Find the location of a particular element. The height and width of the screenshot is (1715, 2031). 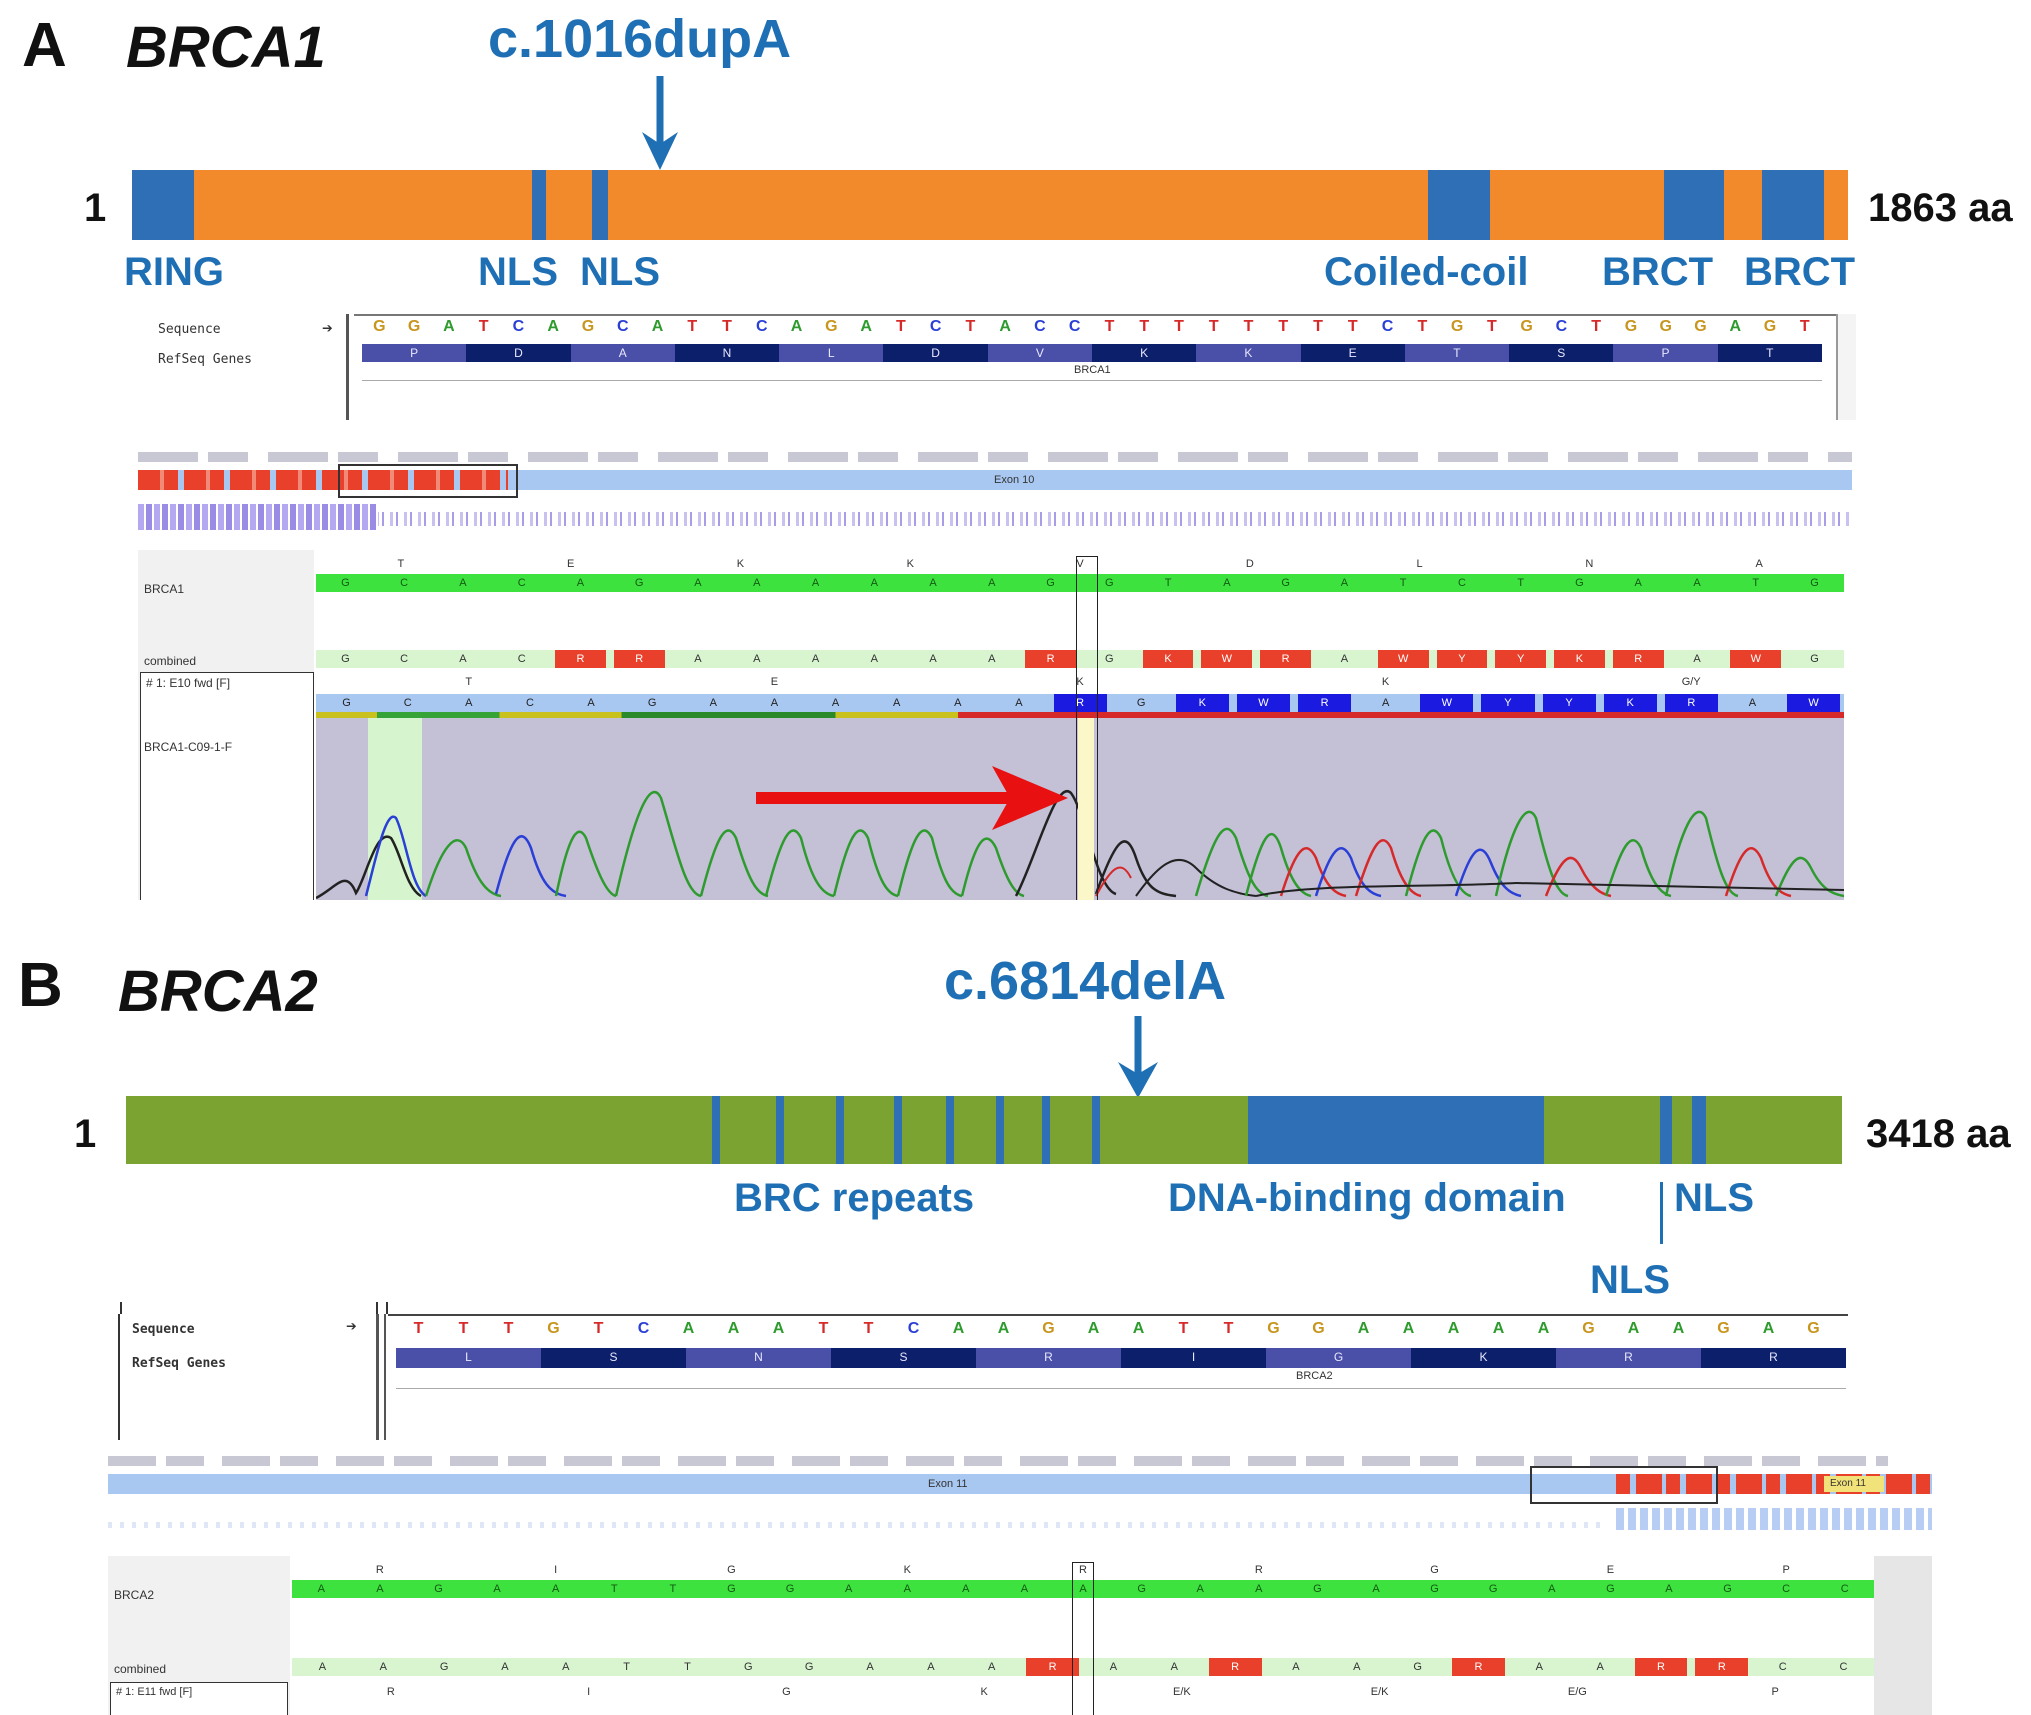

amino-acid-cell: L is located at coordinates (468, 1358).